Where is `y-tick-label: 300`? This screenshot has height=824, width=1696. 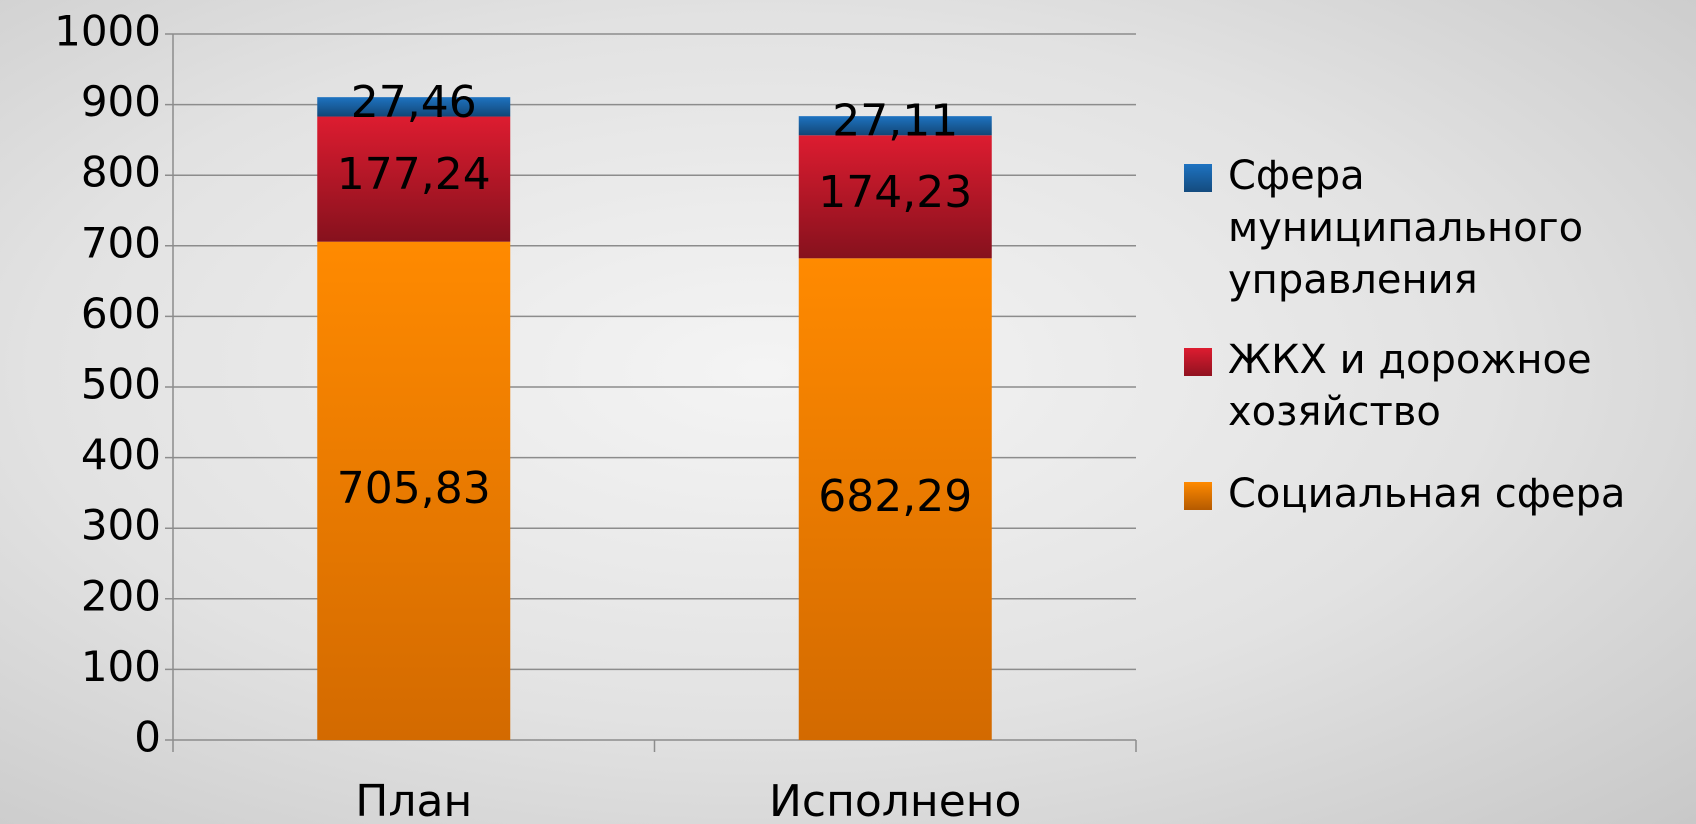 y-tick-label: 300 is located at coordinates (121, 525).